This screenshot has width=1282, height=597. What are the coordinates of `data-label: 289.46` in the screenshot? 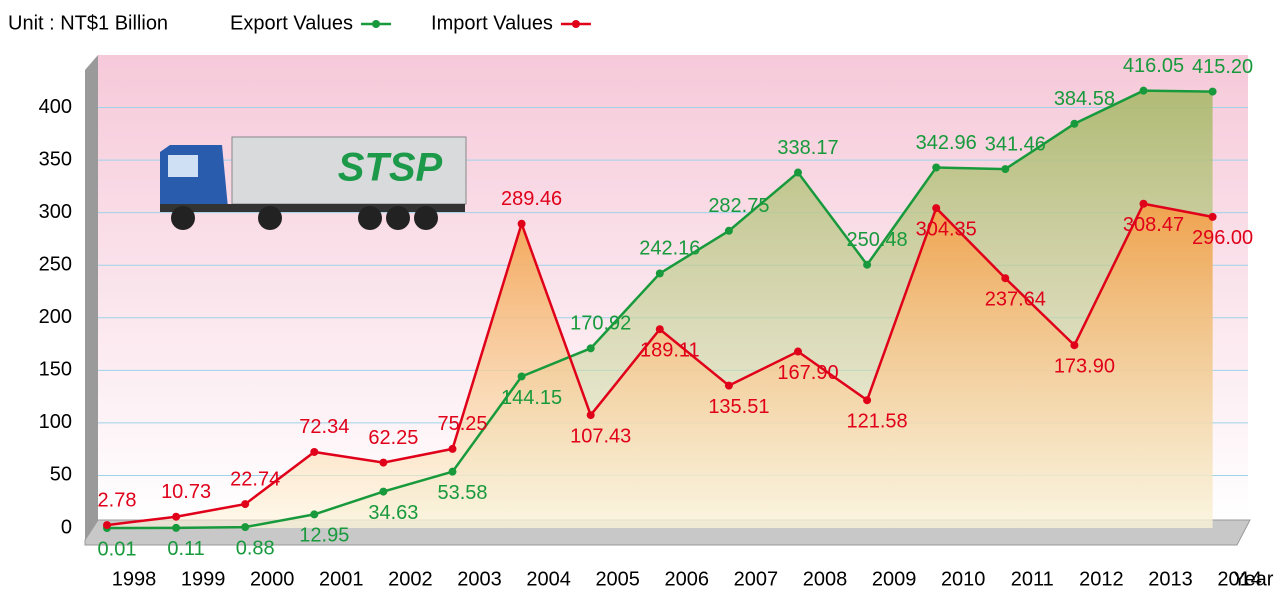 It's located at (531, 199).